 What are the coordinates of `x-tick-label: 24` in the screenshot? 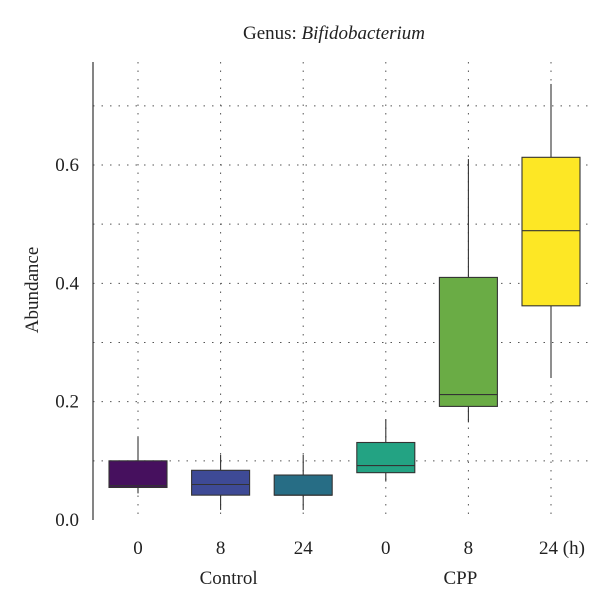 It's located at (304, 548).